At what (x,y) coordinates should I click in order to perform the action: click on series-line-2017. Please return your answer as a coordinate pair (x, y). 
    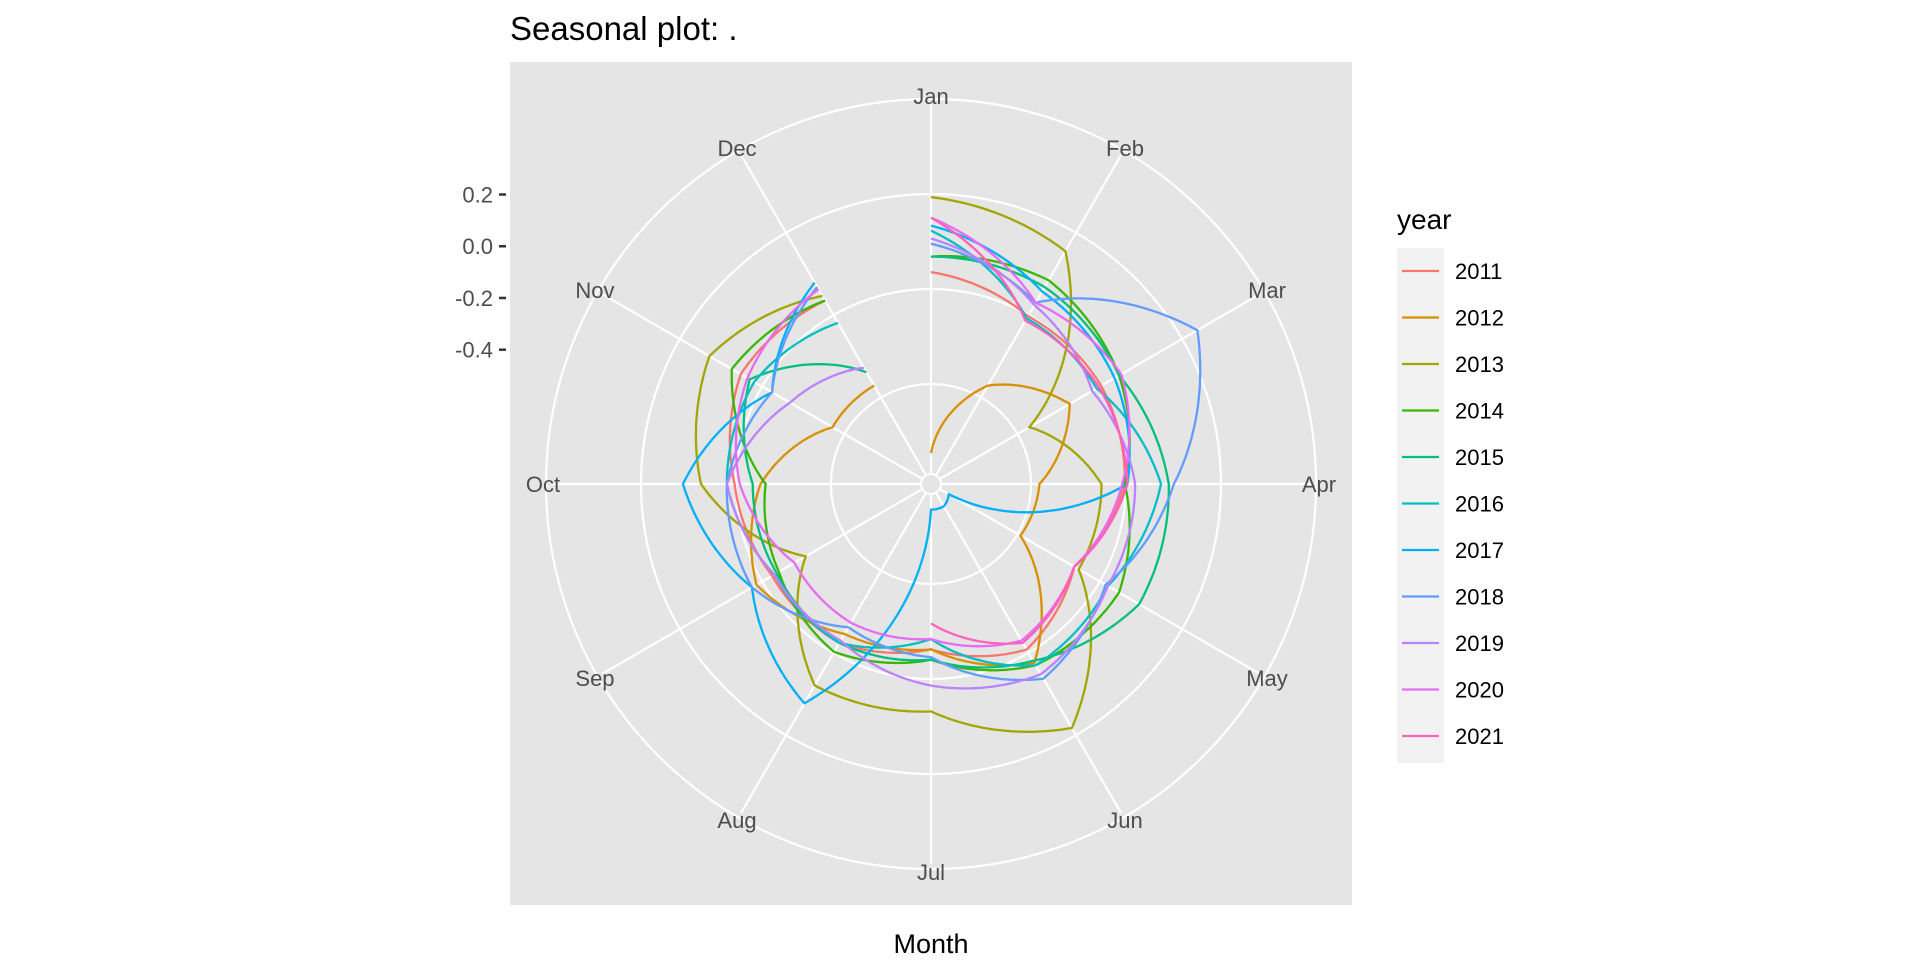
    Looking at the image, I should click on (906, 464).